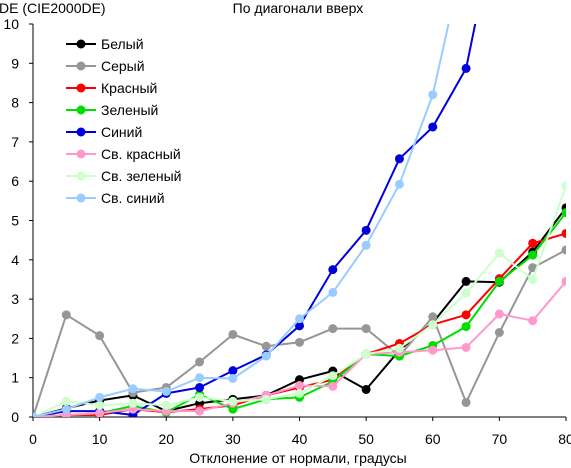 The width and height of the screenshot is (571, 468). I want to click on x-tick-label: 10, so click(100, 439).